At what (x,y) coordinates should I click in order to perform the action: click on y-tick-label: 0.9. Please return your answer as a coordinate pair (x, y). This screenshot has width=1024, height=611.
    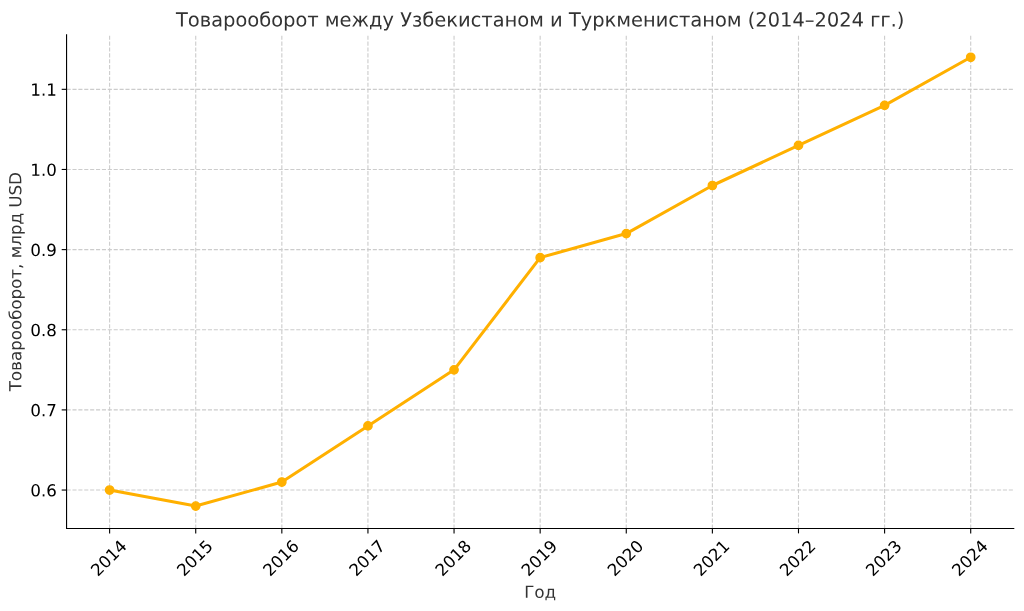
    Looking at the image, I should click on (43, 250).